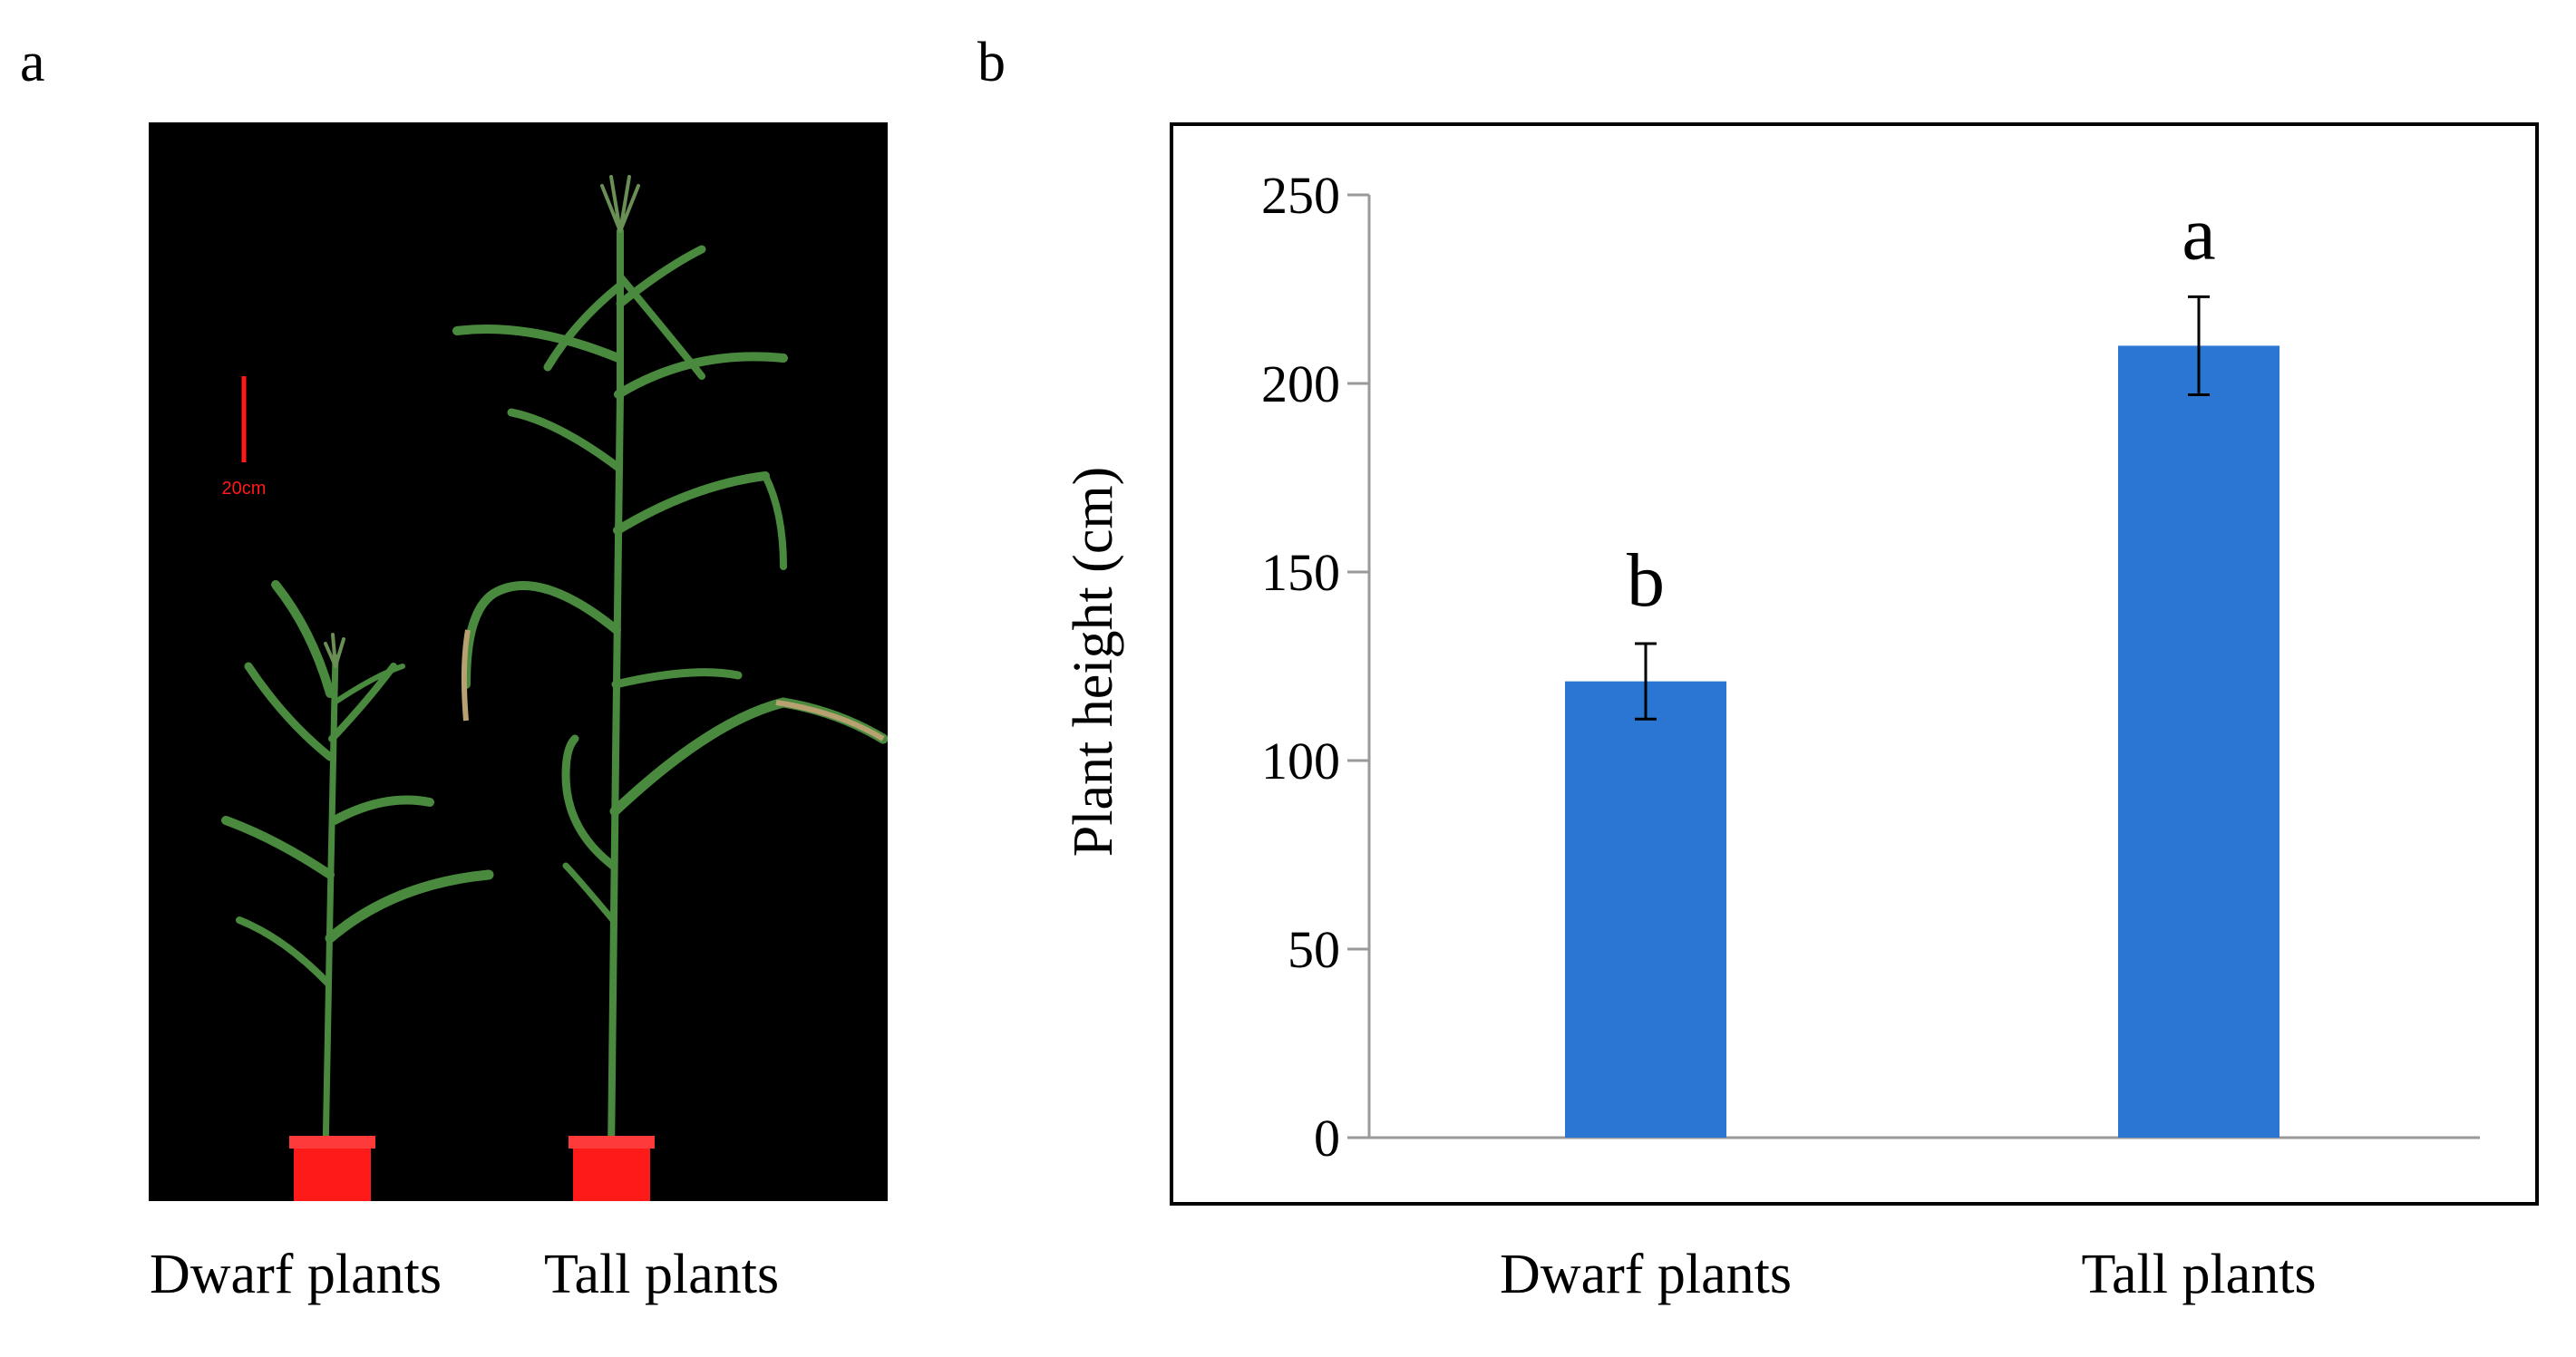  What do you see at coordinates (1314, 950) in the screenshot?
I see `y-tick-label: 50` at bounding box center [1314, 950].